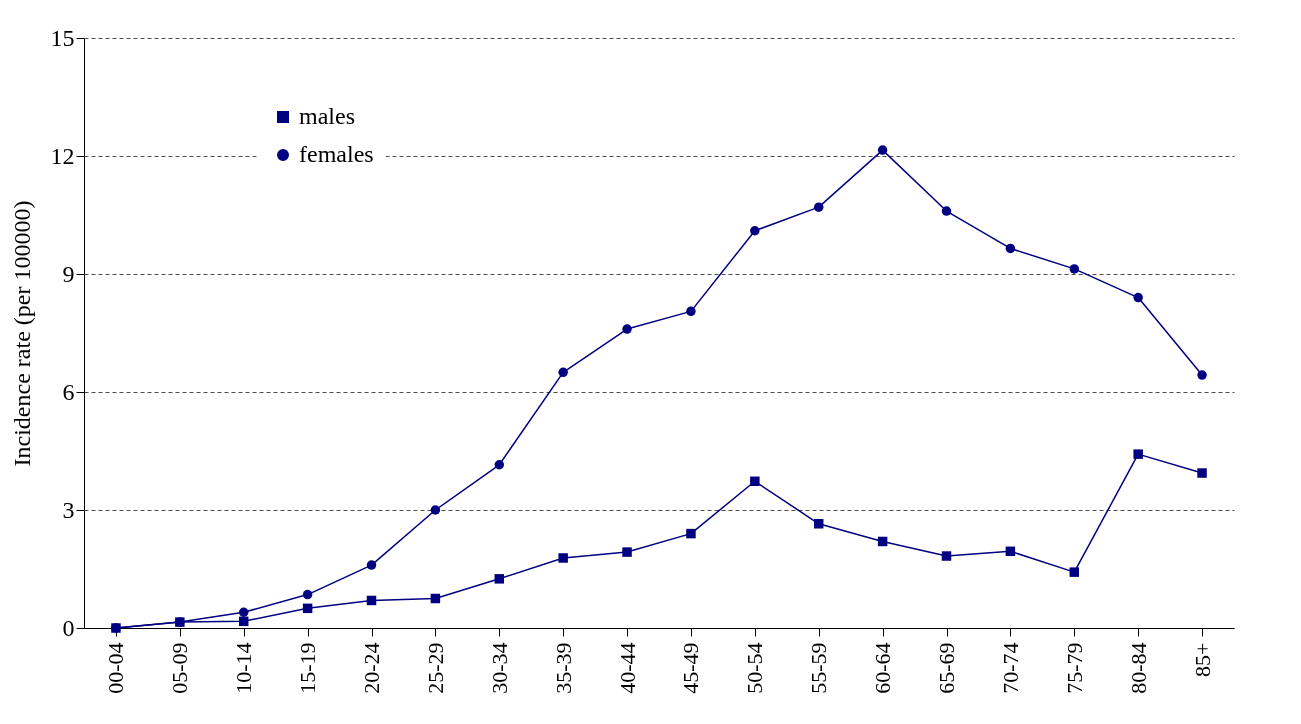  I want to click on x-tick-label: 55-59, so click(819, 668).